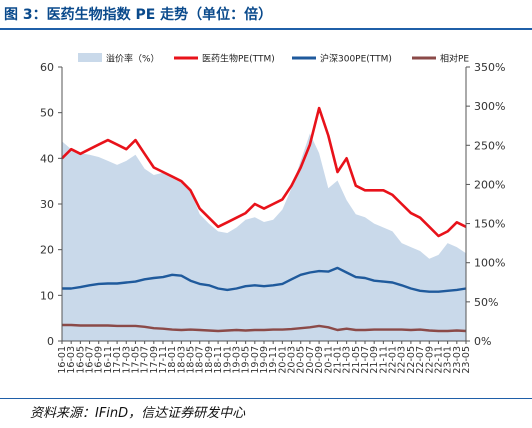 This screenshot has height=428, width=532. I want to click on x-tick-label: 17-09, so click(154, 360).